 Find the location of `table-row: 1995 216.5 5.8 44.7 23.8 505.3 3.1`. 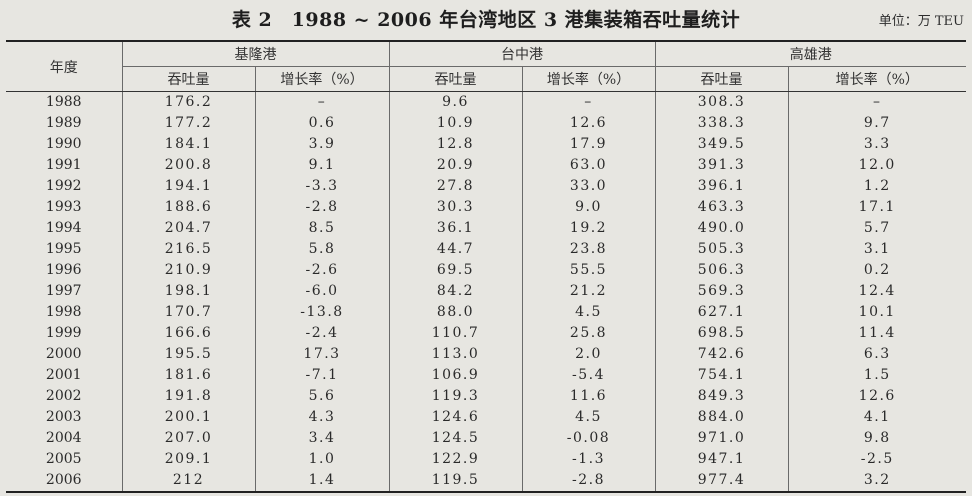

table-row: 1995 216.5 5.8 44.7 23.8 505.3 3.1 is located at coordinates (486, 249).